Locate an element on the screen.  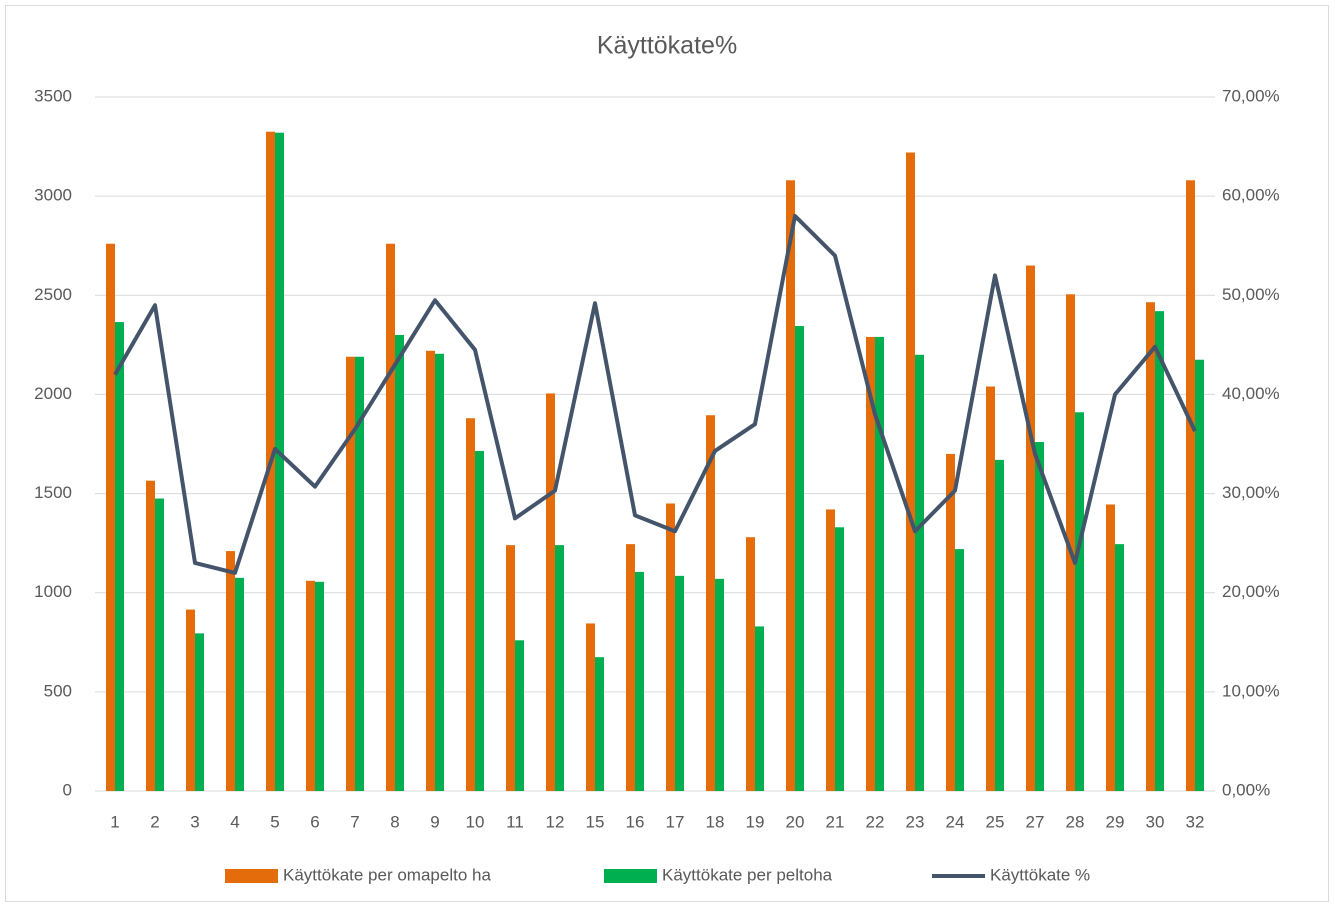
y-tick-label: 1500 is located at coordinates (53, 492).